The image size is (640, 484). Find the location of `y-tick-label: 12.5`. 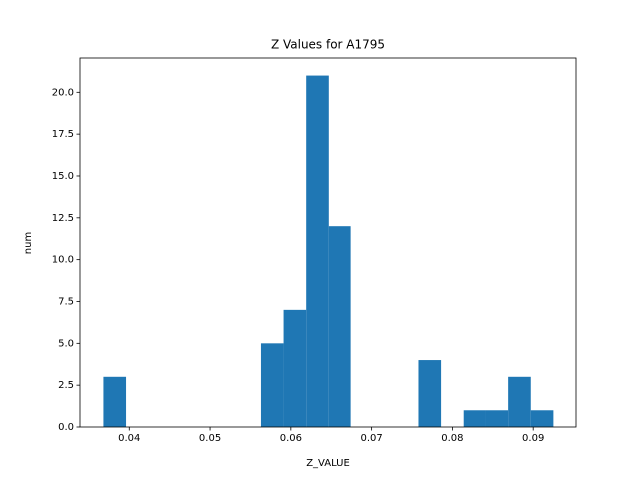

y-tick-label: 12.5 is located at coordinates (63, 218).